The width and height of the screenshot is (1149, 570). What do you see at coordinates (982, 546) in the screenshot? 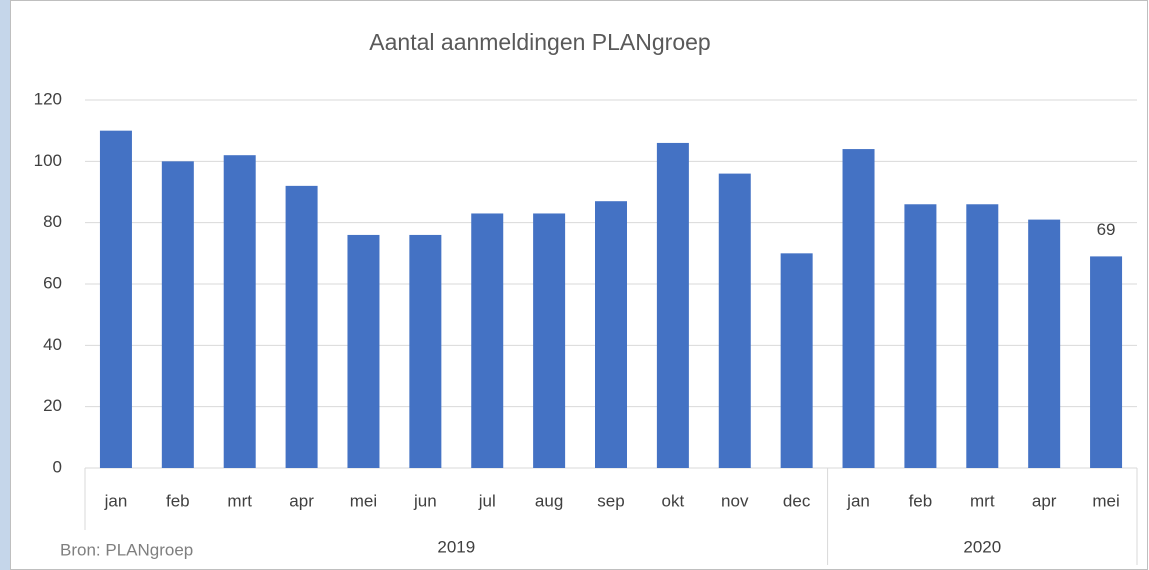
I see `group-label: 2020` at bounding box center [982, 546].